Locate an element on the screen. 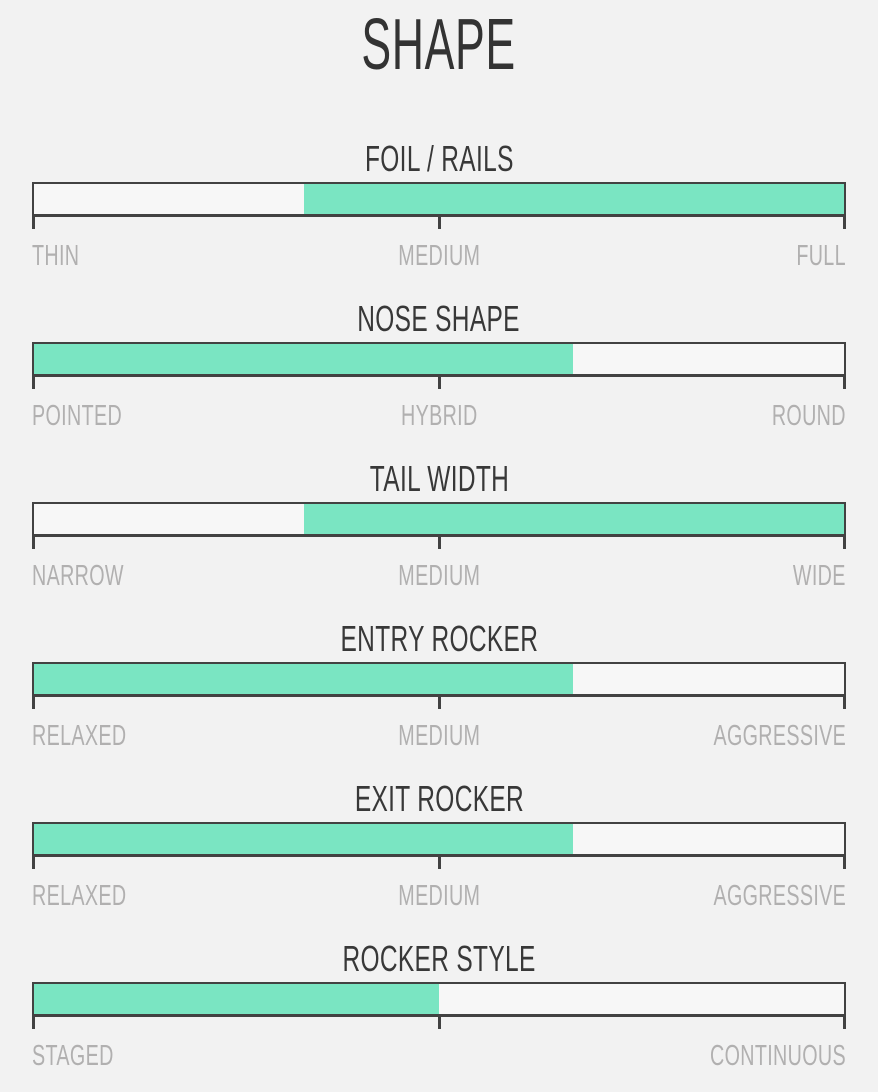 The height and width of the screenshot is (1092, 878). gauge-tail-width: TAIL WIDTH NARROW MEDIUM WIDE is located at coordinates (439, 536).